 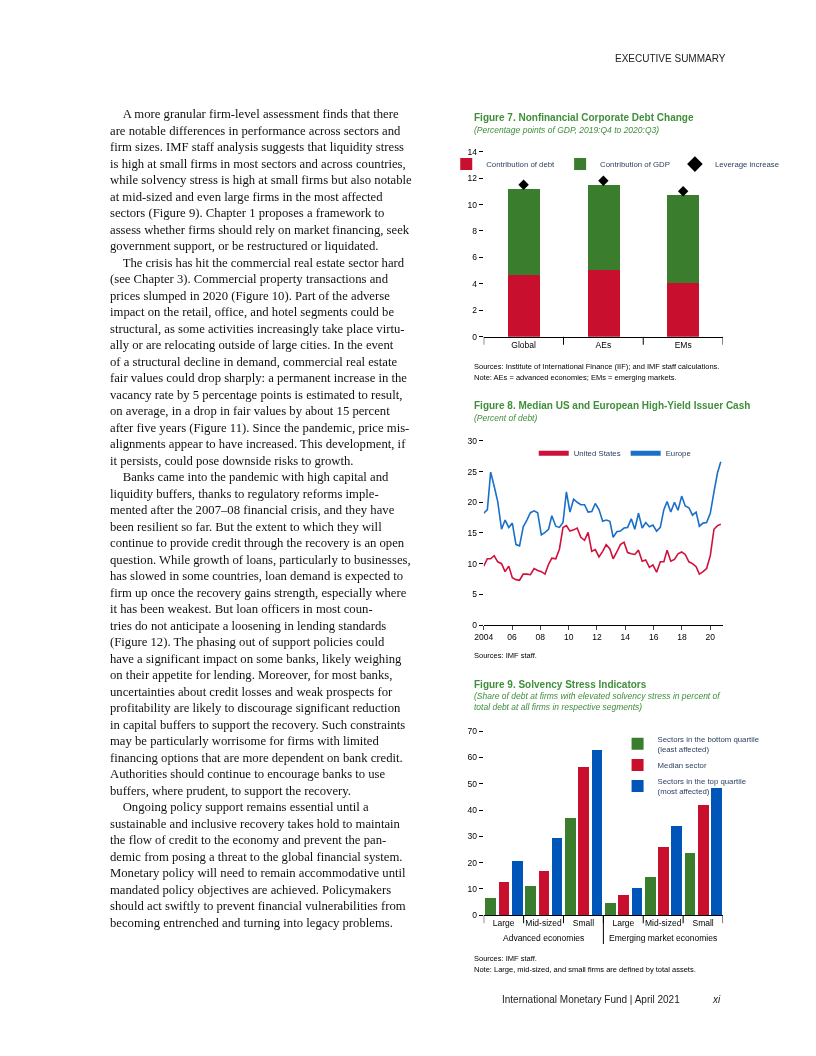 I want to click on x-tick-label: 06, so click(x=512, y=637).